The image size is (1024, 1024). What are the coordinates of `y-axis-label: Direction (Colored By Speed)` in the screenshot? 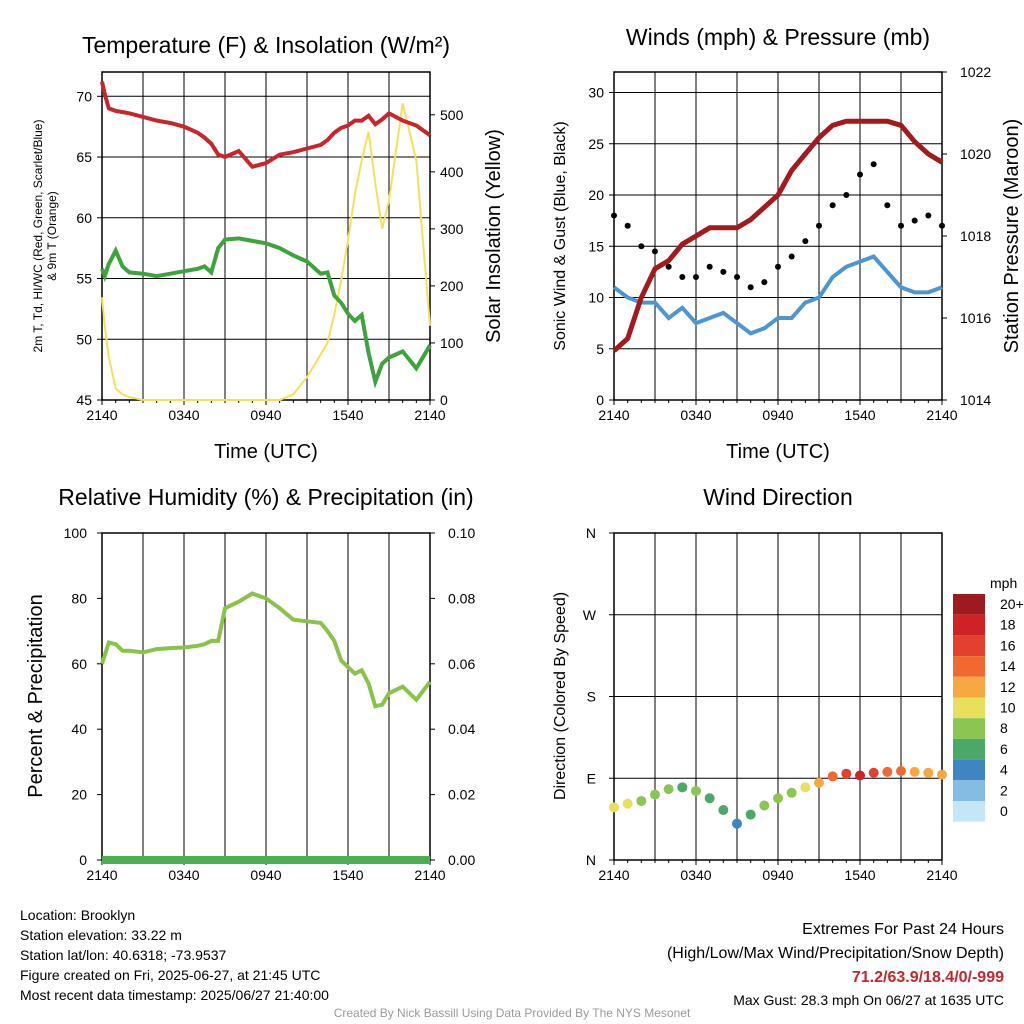 It's located at (560, 696).